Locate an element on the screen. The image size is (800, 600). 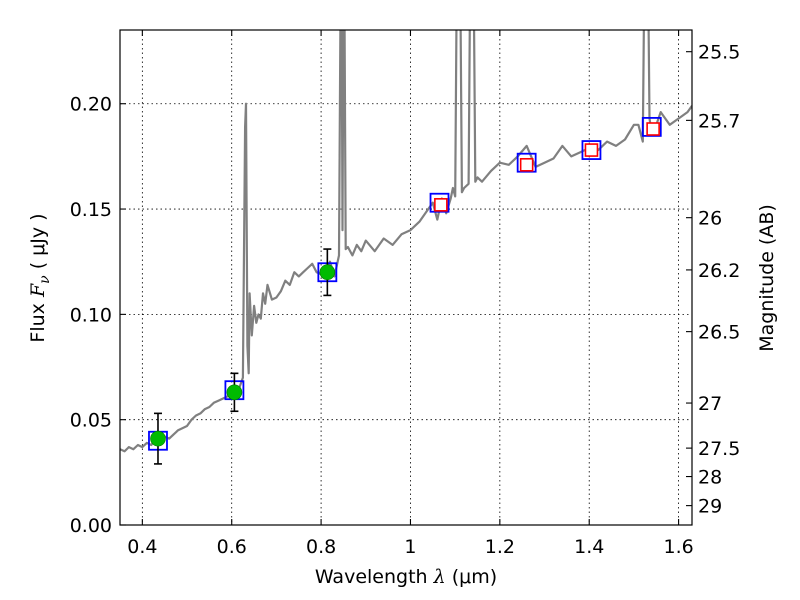
y2-tick-label-5: 27 is located at coordinates (710, 404).